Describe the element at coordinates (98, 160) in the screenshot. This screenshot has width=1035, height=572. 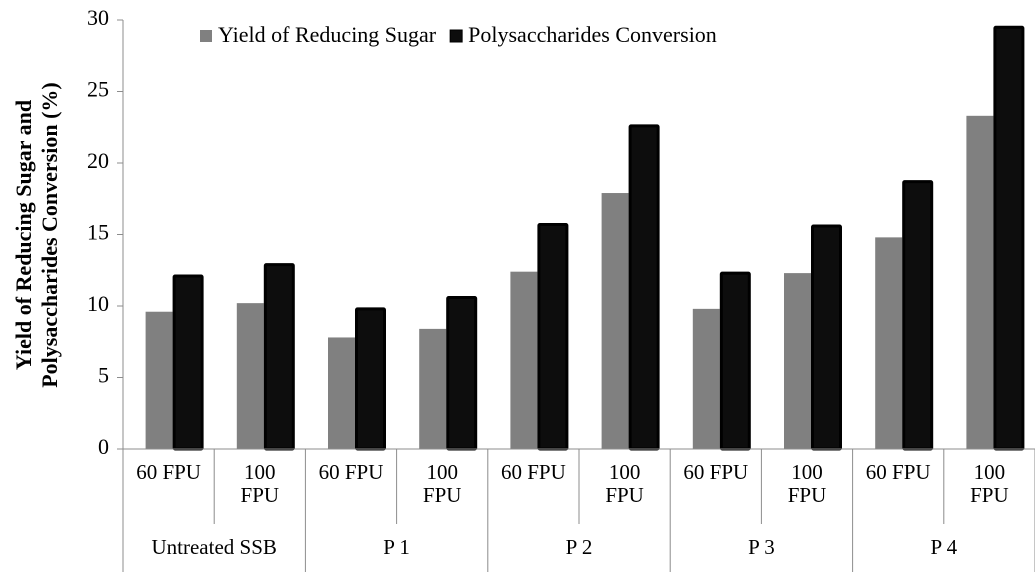
I see `y-tick-label: 20` at that location.